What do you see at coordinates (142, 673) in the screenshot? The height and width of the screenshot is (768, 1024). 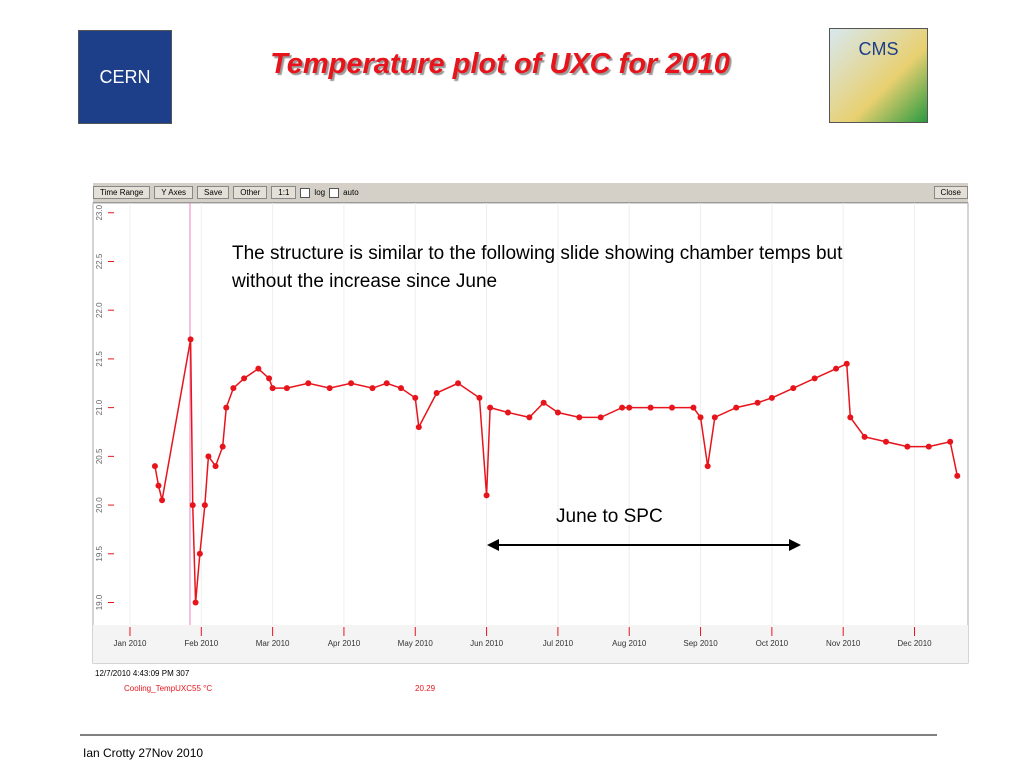 I see `status-timestamp: 12/7/2010 4:43:09 PM 307` at bounding box center [142, 673].